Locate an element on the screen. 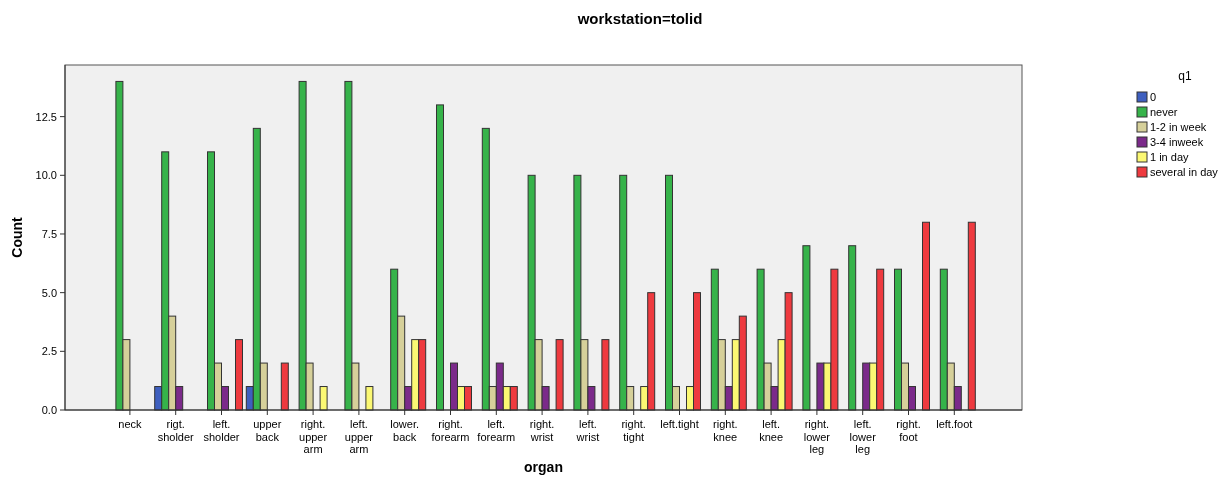  x-axis-title: organ is located at coordinates (543, 467).